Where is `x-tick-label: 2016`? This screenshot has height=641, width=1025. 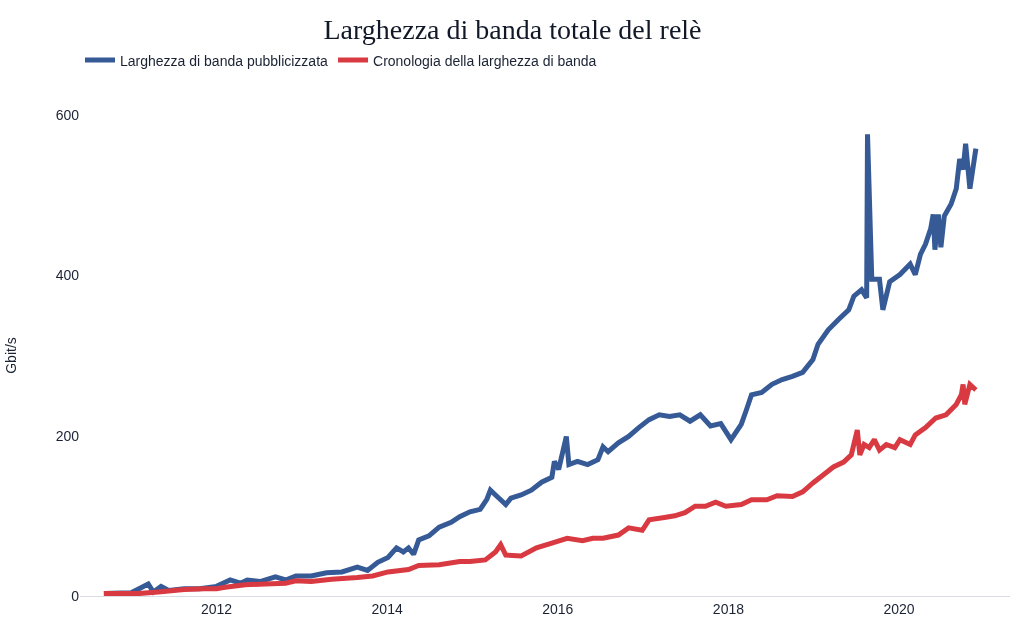 x-tick-label: 2016 is located at coordinates (558, 608).